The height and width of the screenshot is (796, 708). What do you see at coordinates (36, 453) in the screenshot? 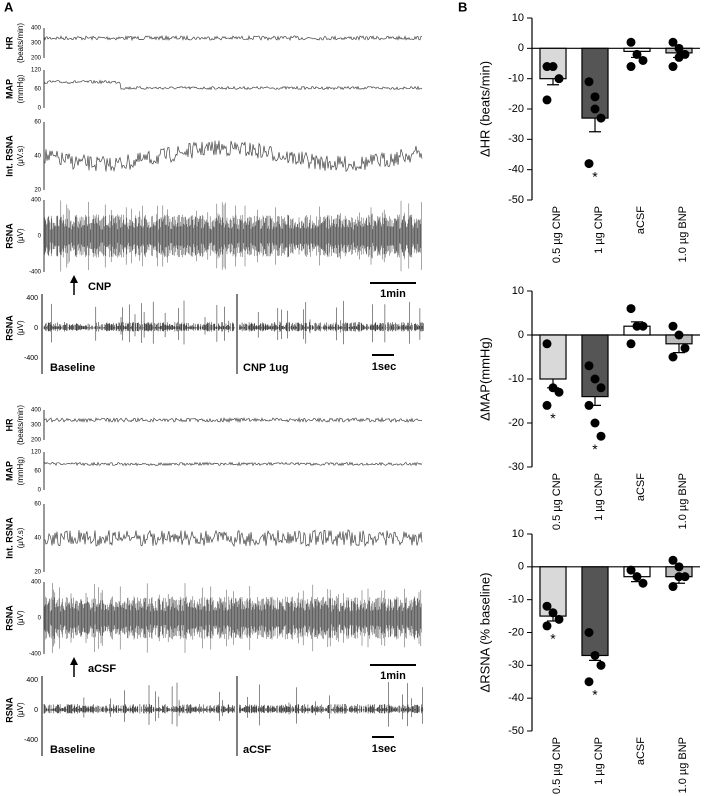
I see `trace-tick-label: 120` at bounding box center [36, 453].